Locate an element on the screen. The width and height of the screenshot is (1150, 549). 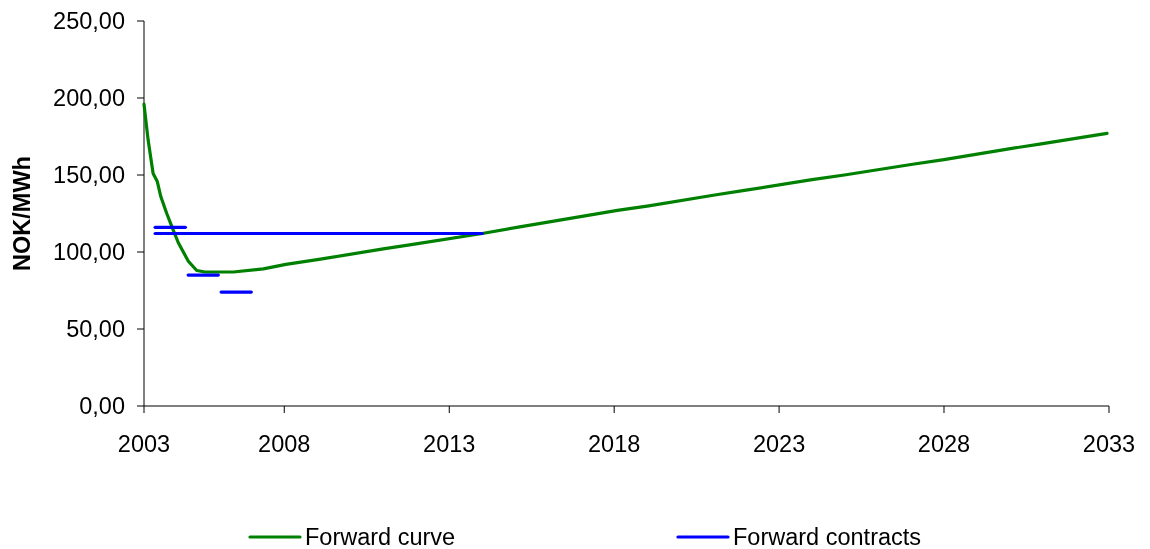
y-axis-title: NOK/MWh is located at coordinates (22, 213).